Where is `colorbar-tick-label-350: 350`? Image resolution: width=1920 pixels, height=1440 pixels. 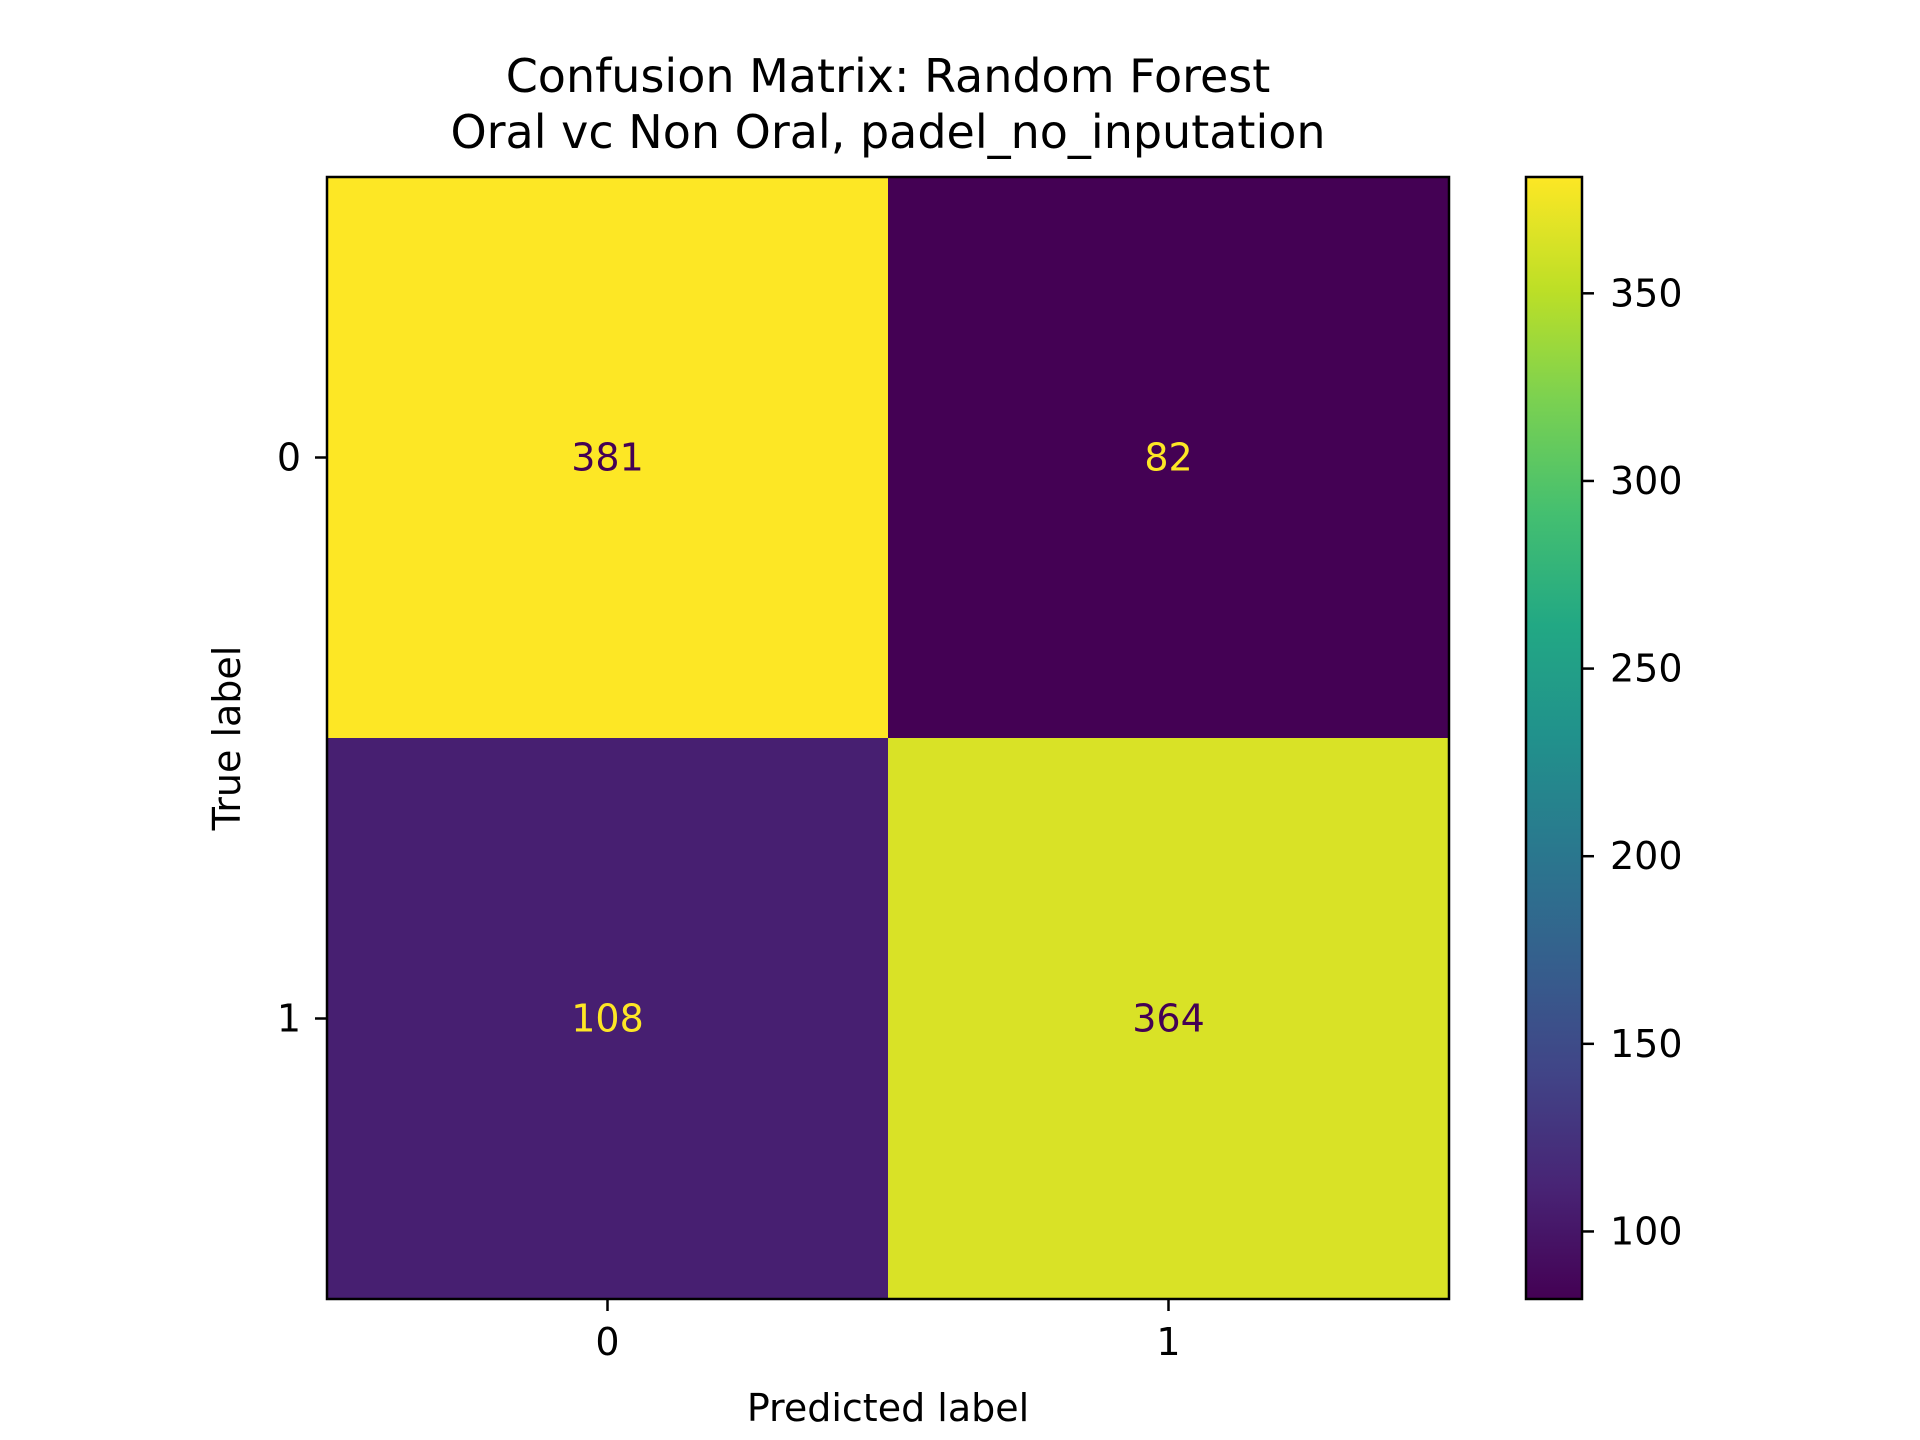
colorbar-tick-label-350: 350 is located at coordinates (1646, 293).